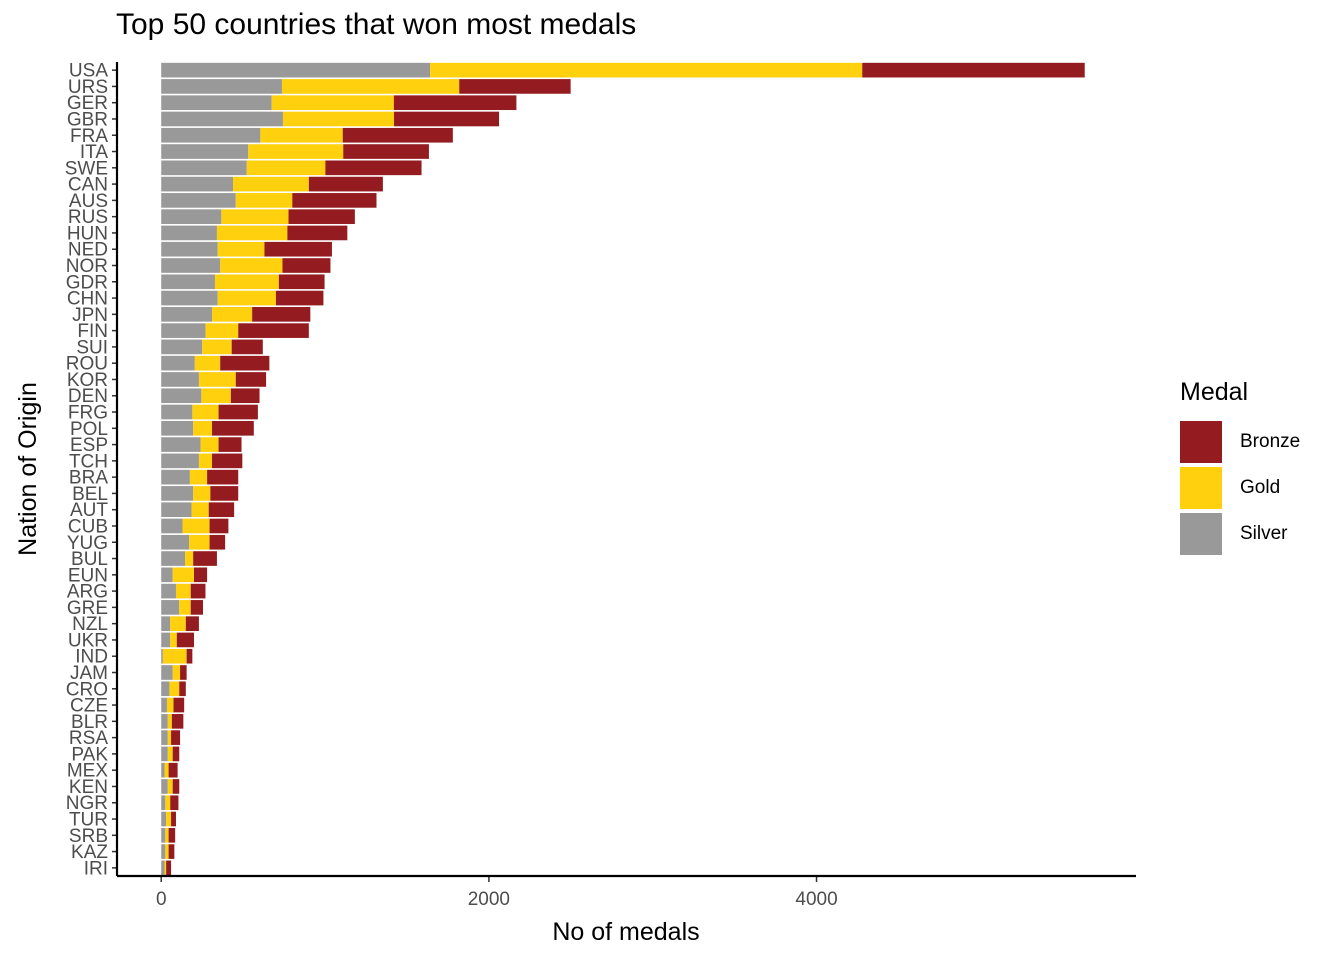  What do you see at coordinates (373, 168) in the screenshot?
I see `bar-swe-bronze` at bounding box center [373, 168].